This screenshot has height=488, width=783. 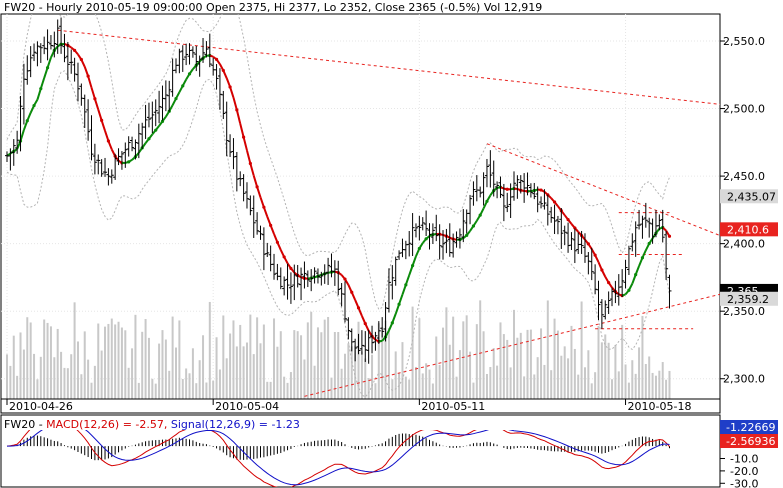 What do you see at coordinates (744, 311) in the screenshot?
I see `y-tick-label: 2,350.0` at bounding box center [744, 311].